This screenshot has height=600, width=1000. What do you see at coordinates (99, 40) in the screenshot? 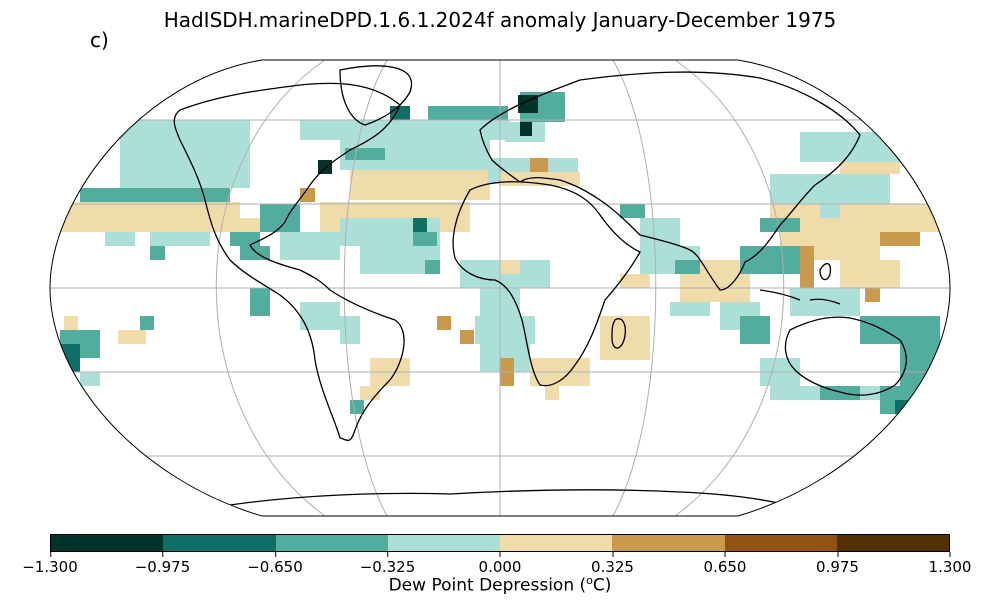
I see `panel-label: c)` at bounding box center [99, 40].